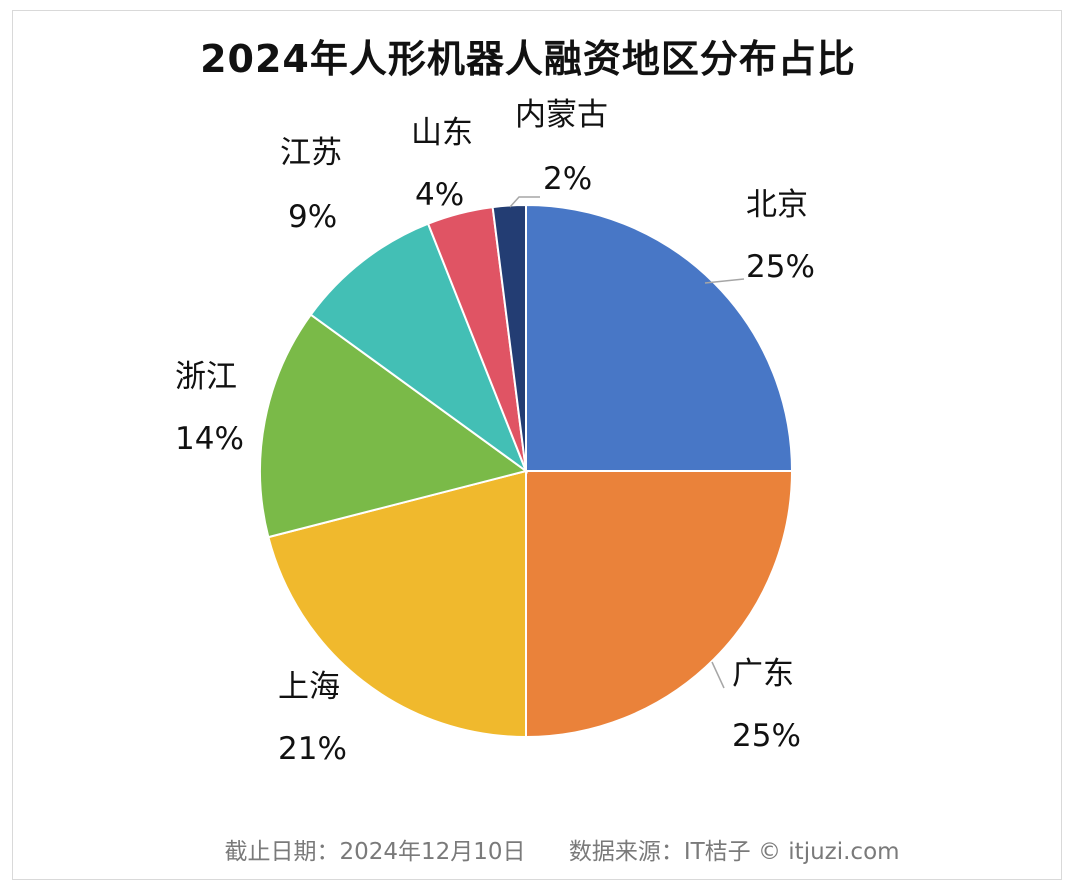 This screenshot has width=1076, height=890. Describe the element at coordinates (528, 59) in the screenshot. I see `chart-title: 2024年人形机器人融资地区分布占比` at that location.